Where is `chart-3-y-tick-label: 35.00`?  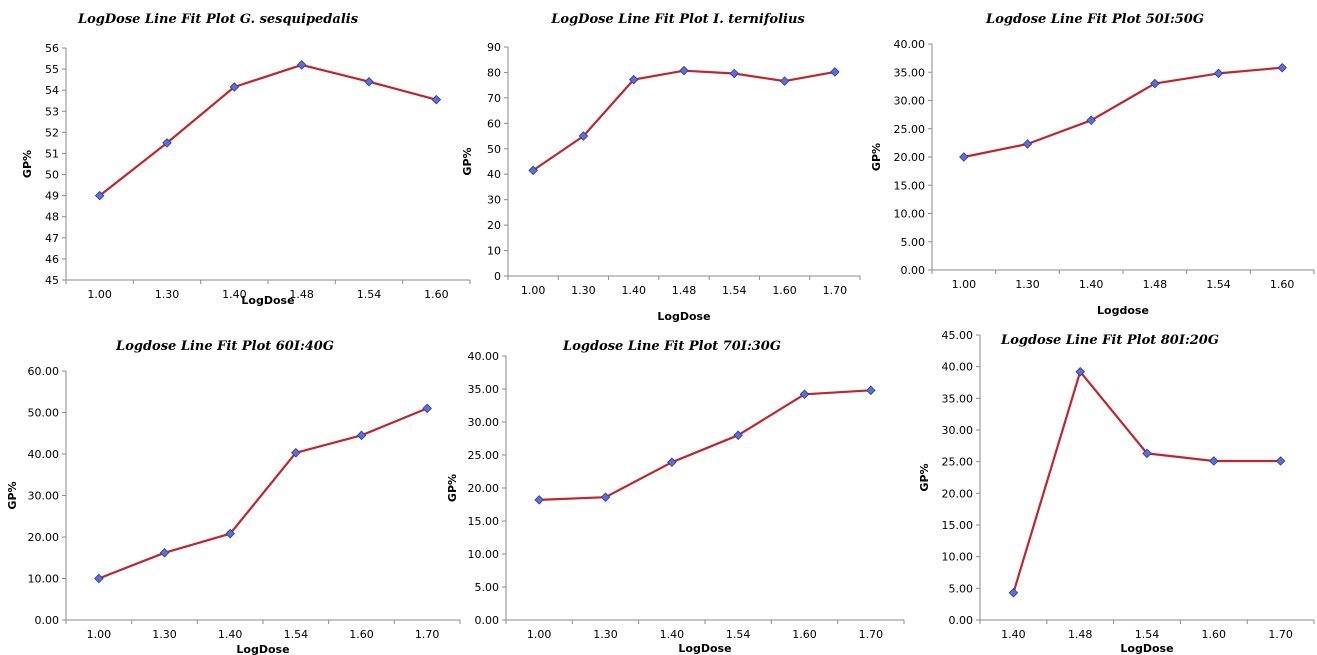 chart-3-y-tick-label: 35.00 is located at coordinates (910, 72).